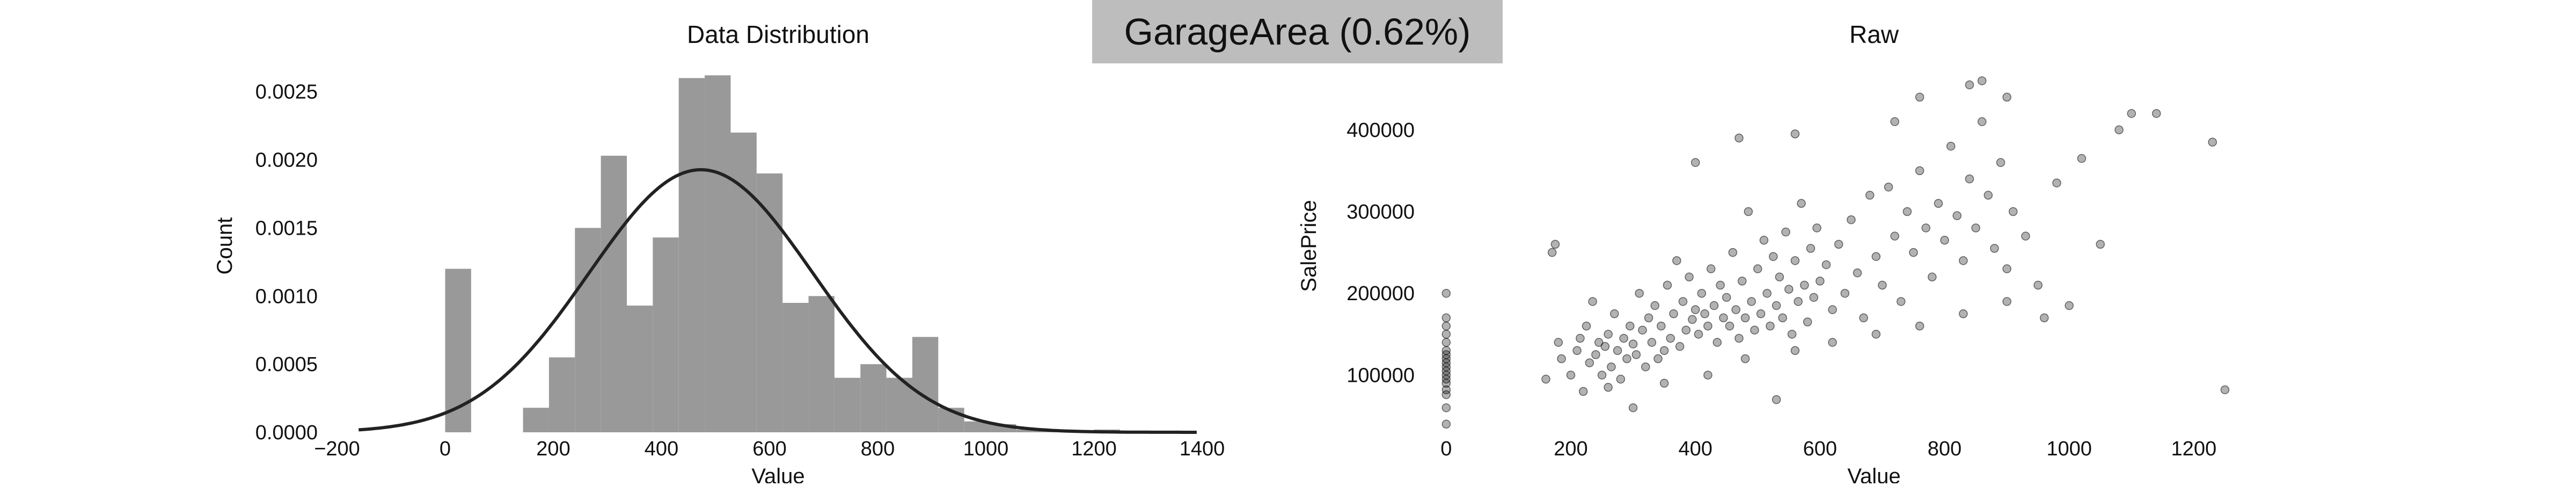 The image size is (2576, 486). I want to click on scatter-x-tick-label: 1000, so click(2069, 449).